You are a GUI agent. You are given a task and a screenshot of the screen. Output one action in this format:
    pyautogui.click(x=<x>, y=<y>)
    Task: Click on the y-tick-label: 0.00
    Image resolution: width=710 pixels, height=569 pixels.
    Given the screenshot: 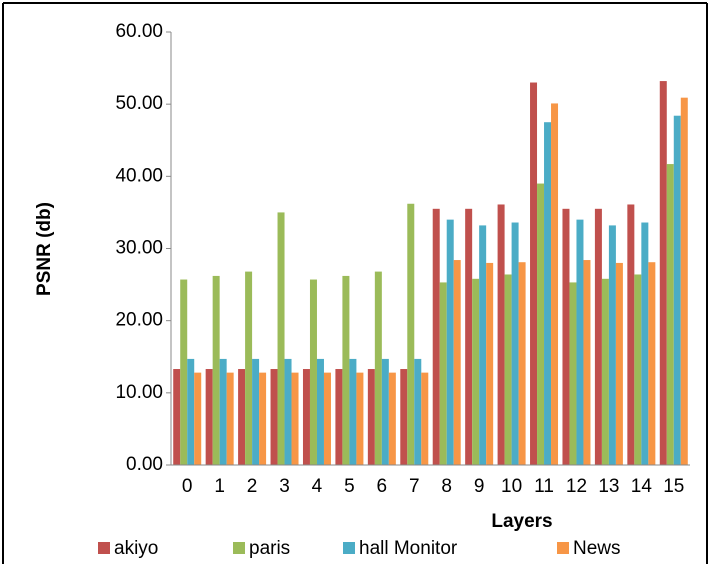 What is the action you would take?
    pyautogui.click(x=144, y=464)
    